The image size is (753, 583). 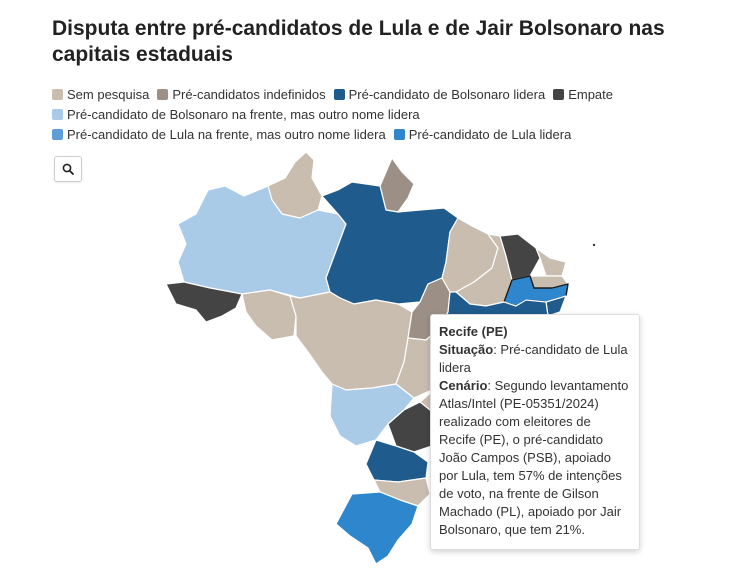 I want to click on legend-label: Pré-candidato de Lula lidera, so click(x=490, y=134).